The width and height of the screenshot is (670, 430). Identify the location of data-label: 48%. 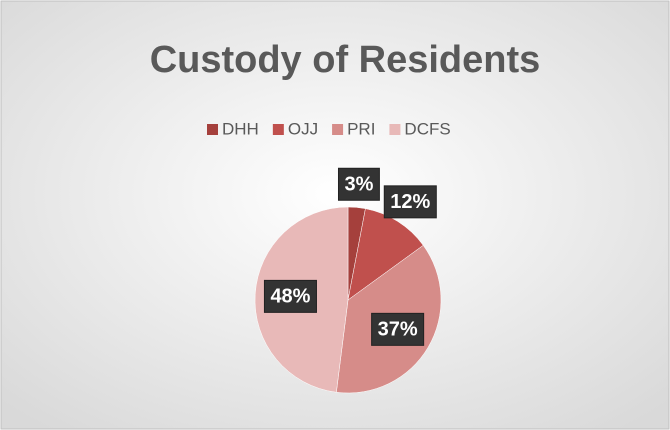
(290, 297).